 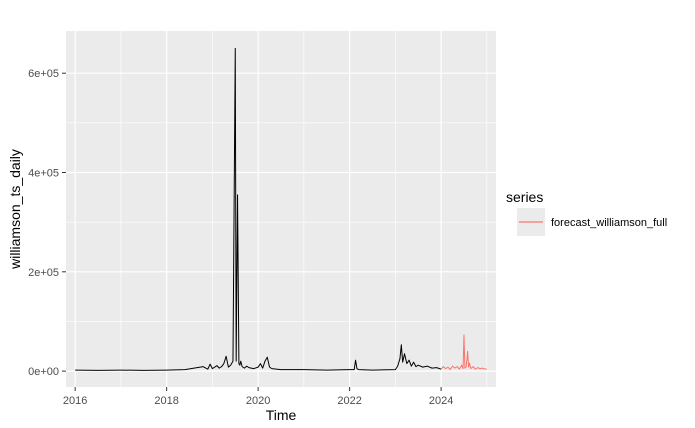 What do you see at coordinates (586, 212) in the screenshot?
I see `legend: series forecast_williamson_full` at bounding box center [586, 212].